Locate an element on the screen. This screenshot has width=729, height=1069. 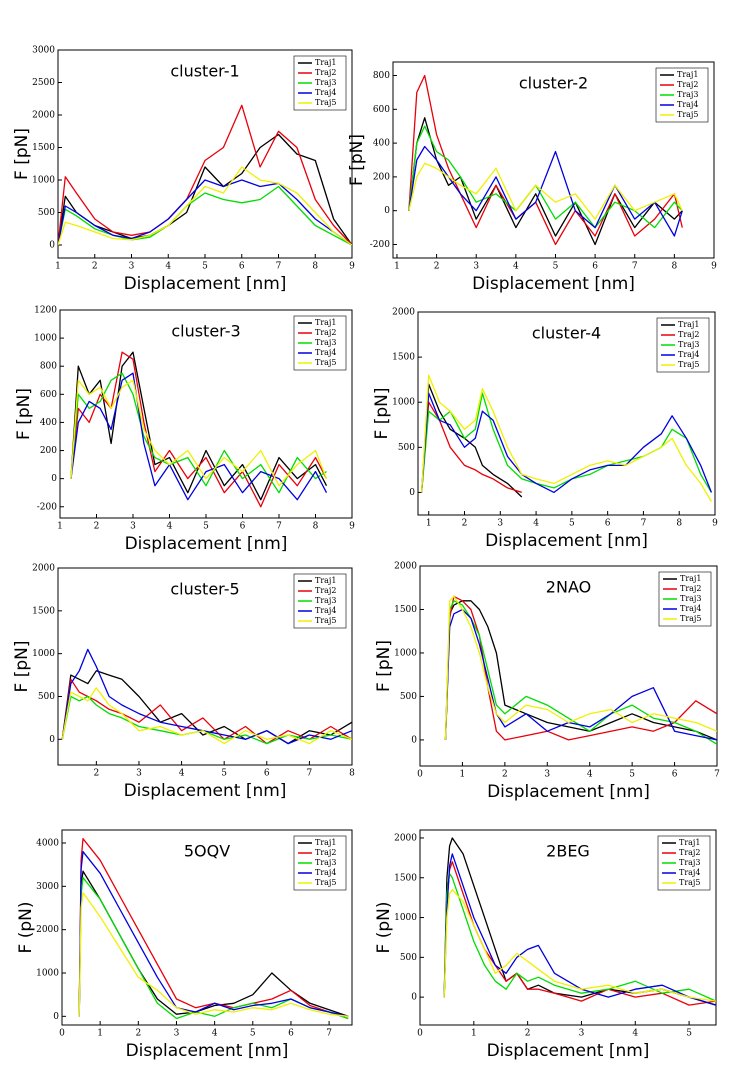
chart-title: cluster-1 is located at coordinates (204, 71).